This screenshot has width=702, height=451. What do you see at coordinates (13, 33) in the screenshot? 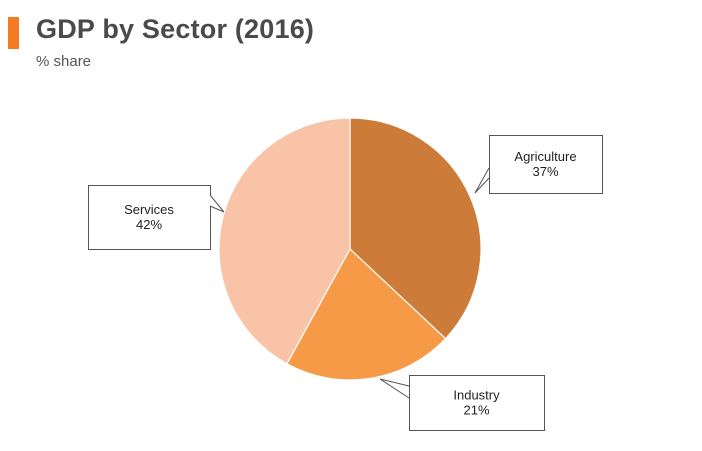
I see `title-accent-bar` at bounding box center [13, 33].